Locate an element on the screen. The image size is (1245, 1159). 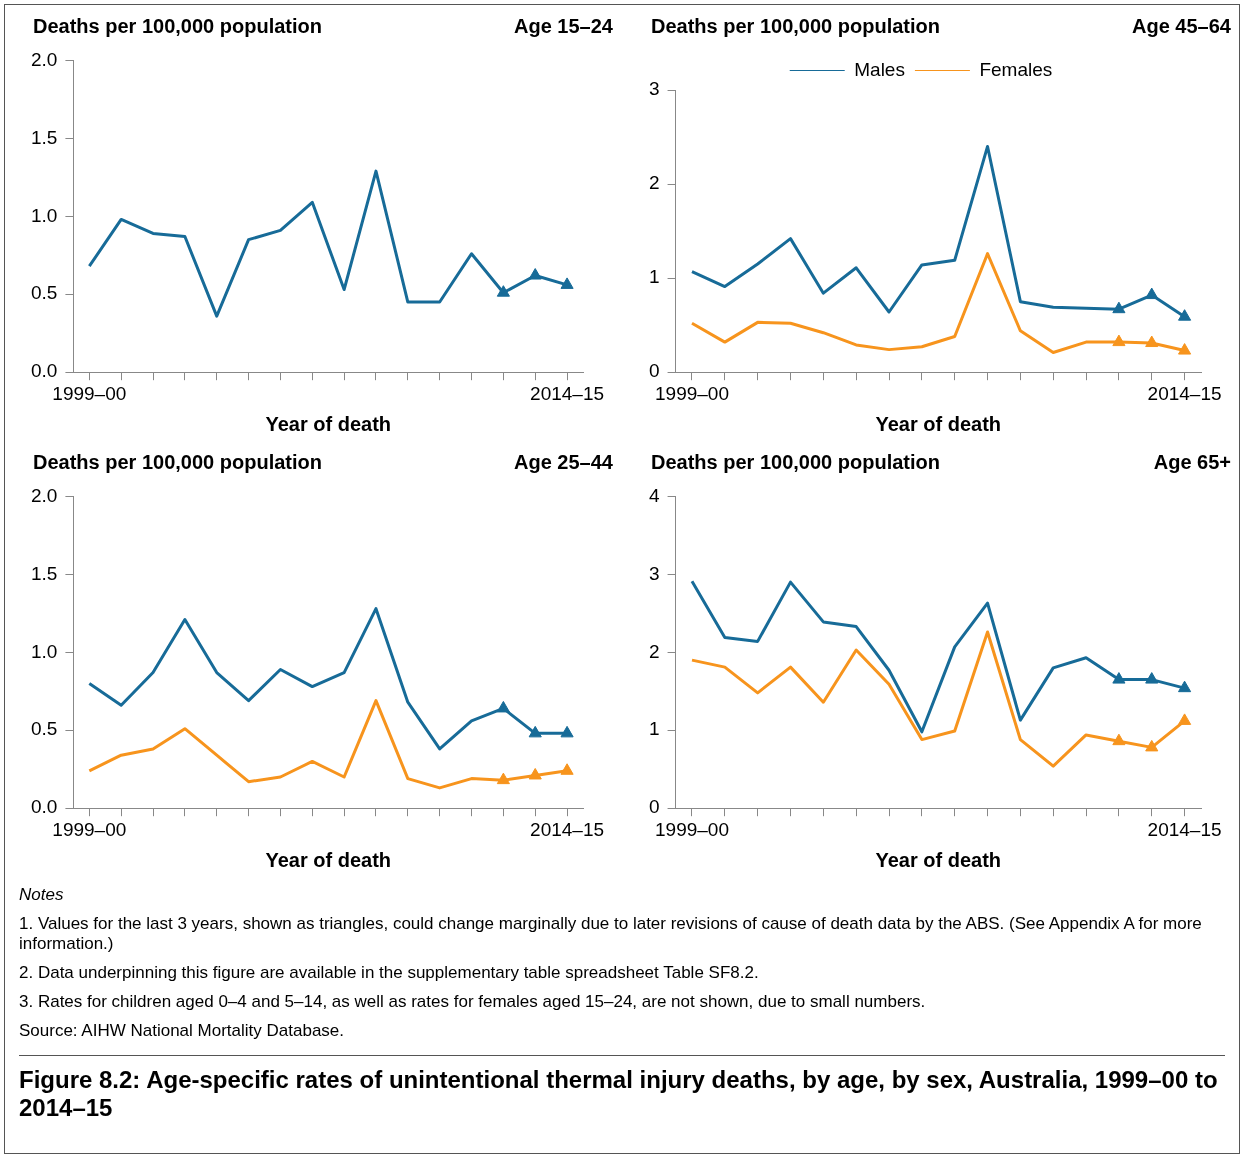
legend-label: Females is located at coordinates (1016, 69).